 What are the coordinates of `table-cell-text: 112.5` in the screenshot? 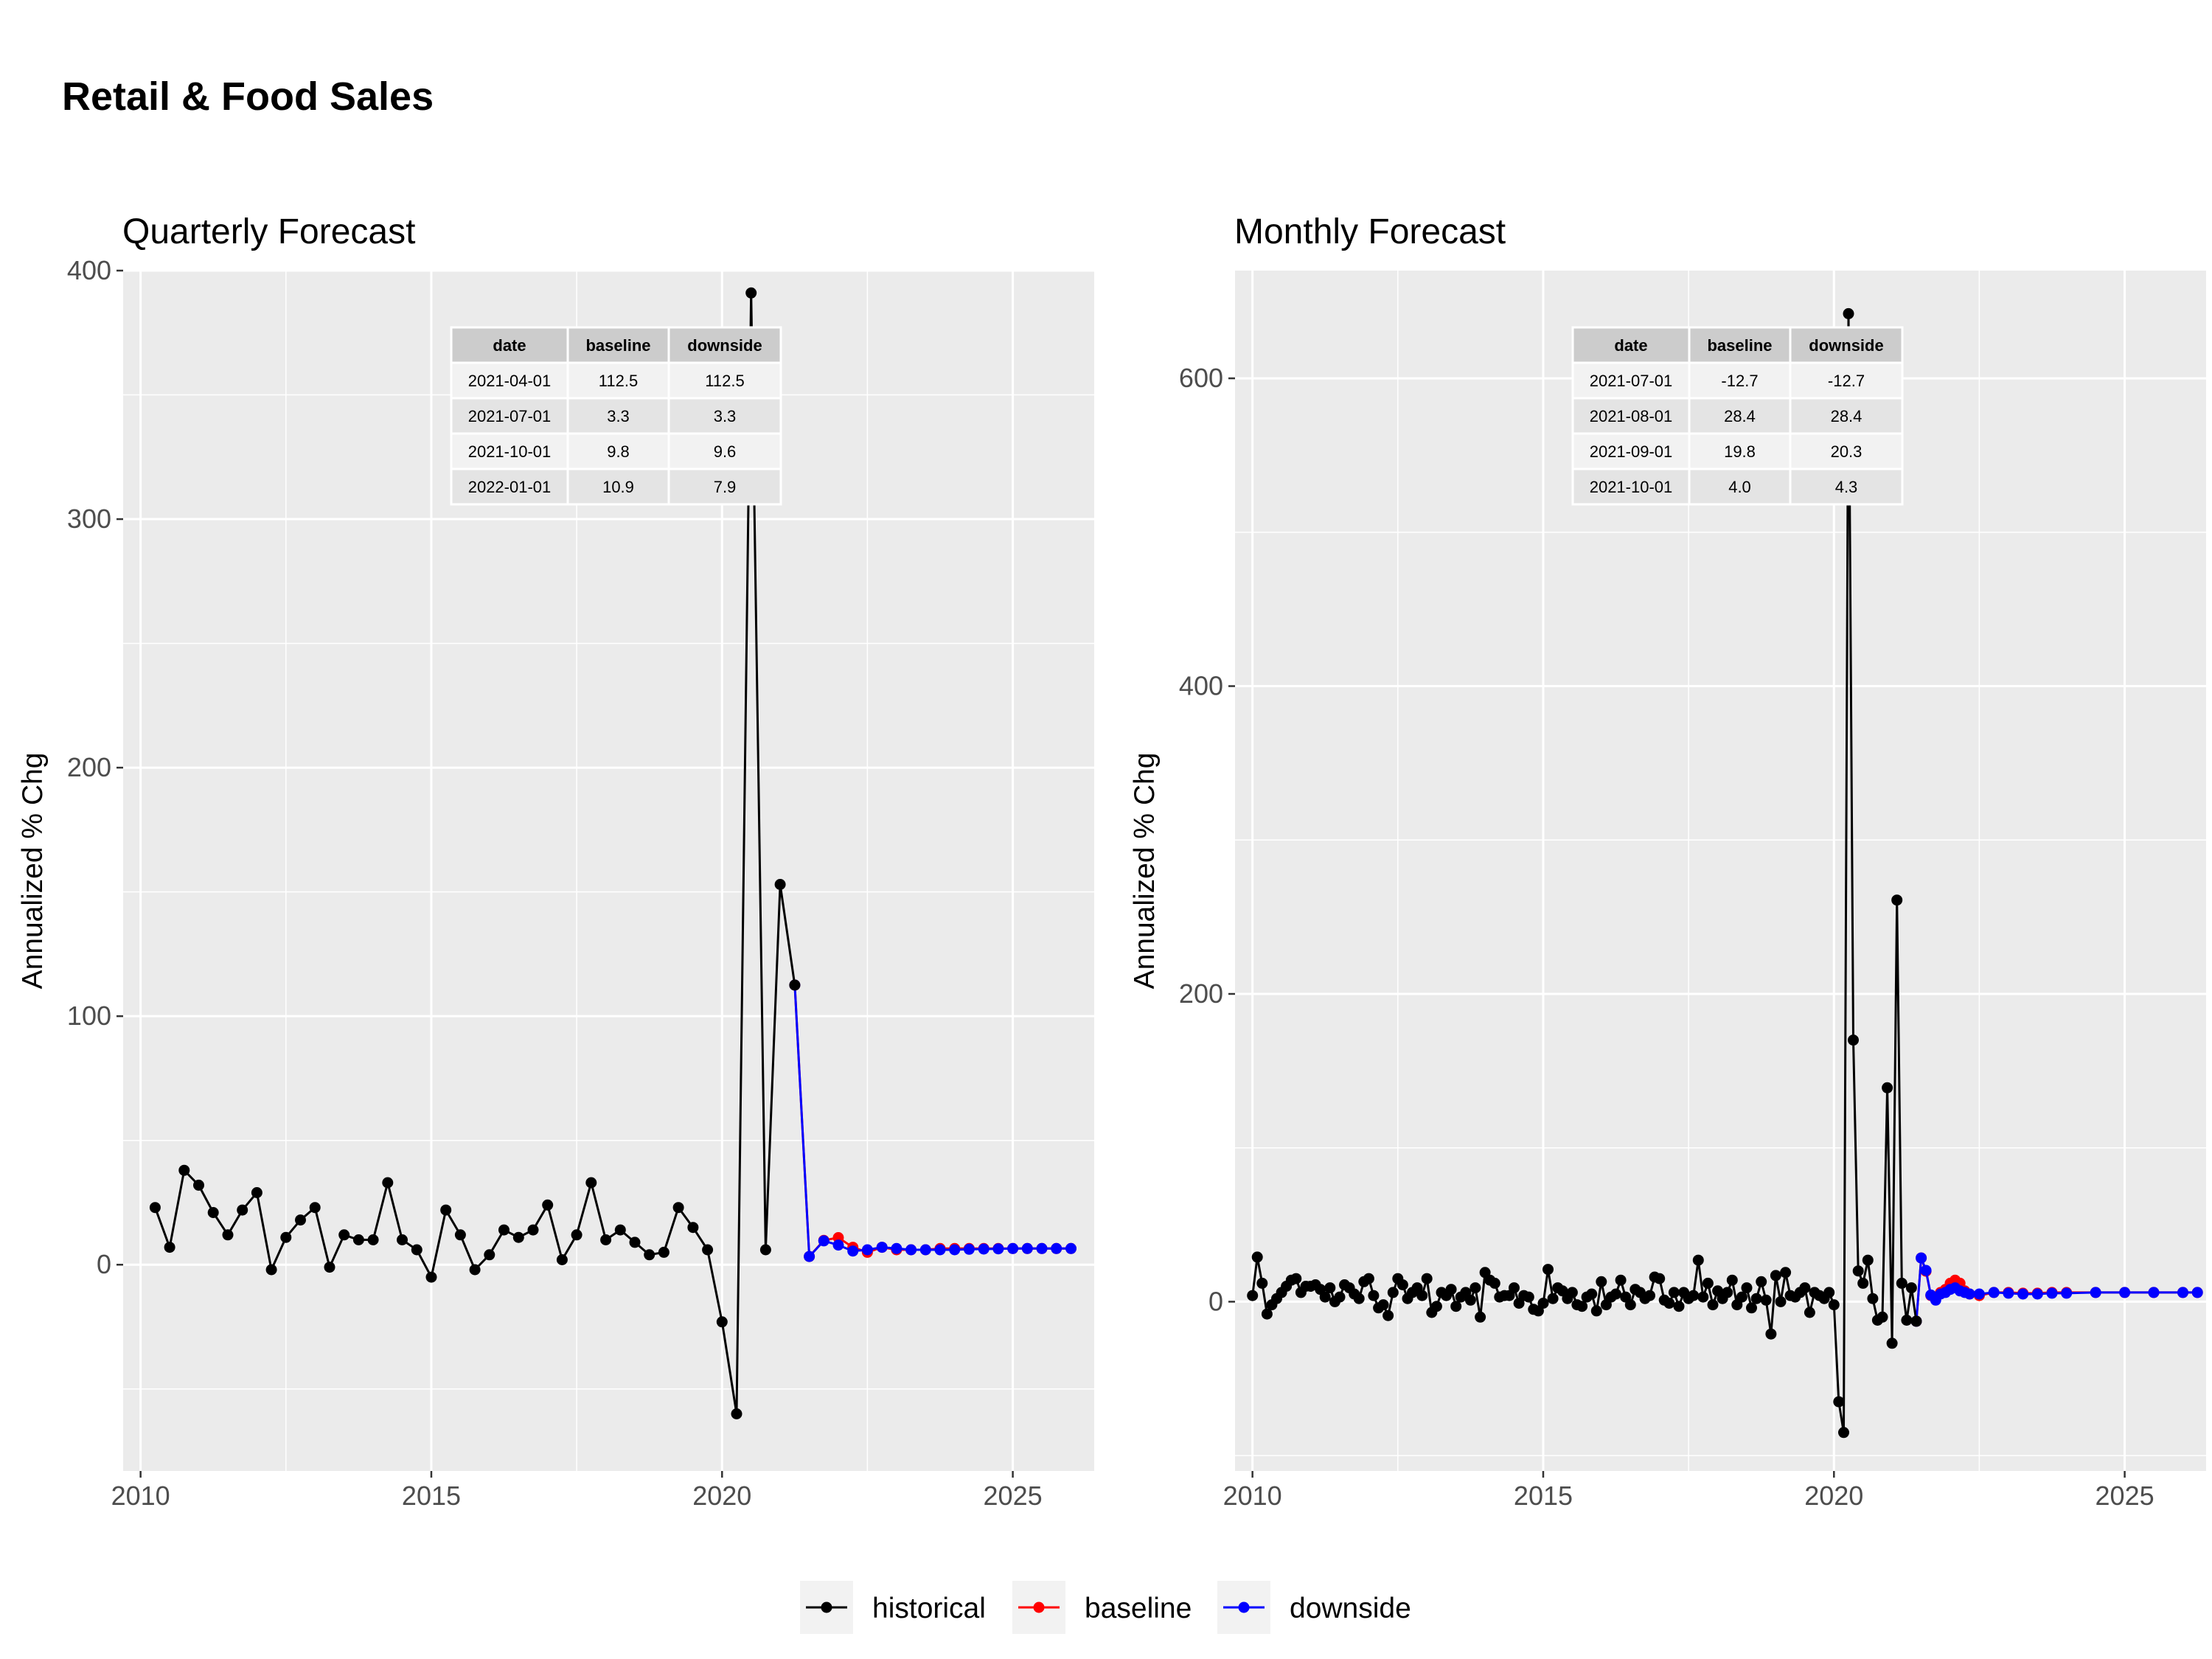 It's located at (724, 381).